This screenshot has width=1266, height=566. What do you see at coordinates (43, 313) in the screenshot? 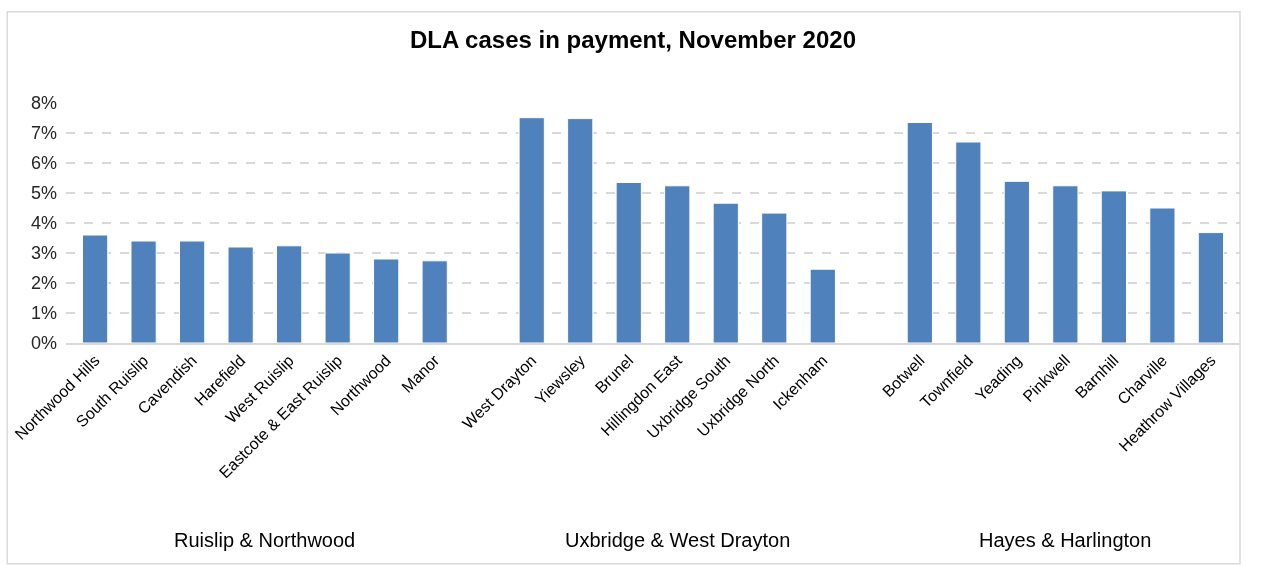
I see `y-tick-label: 1%` at bounding box center [43, 313].